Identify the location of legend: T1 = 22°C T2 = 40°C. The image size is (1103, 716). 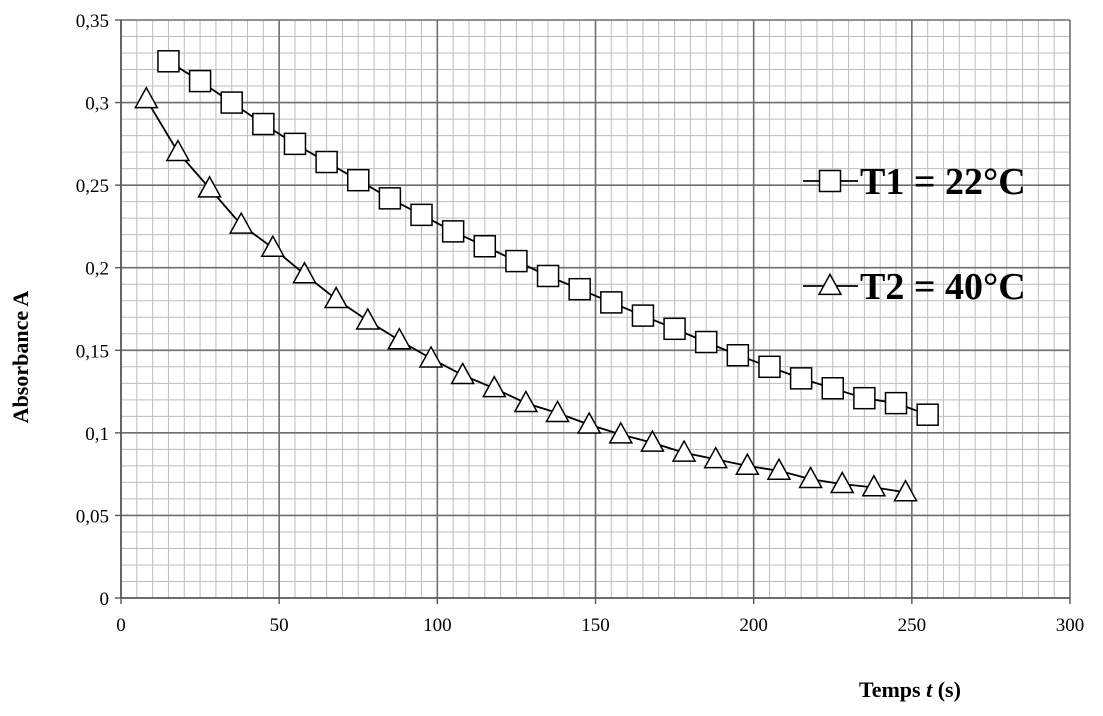
(914, 234).